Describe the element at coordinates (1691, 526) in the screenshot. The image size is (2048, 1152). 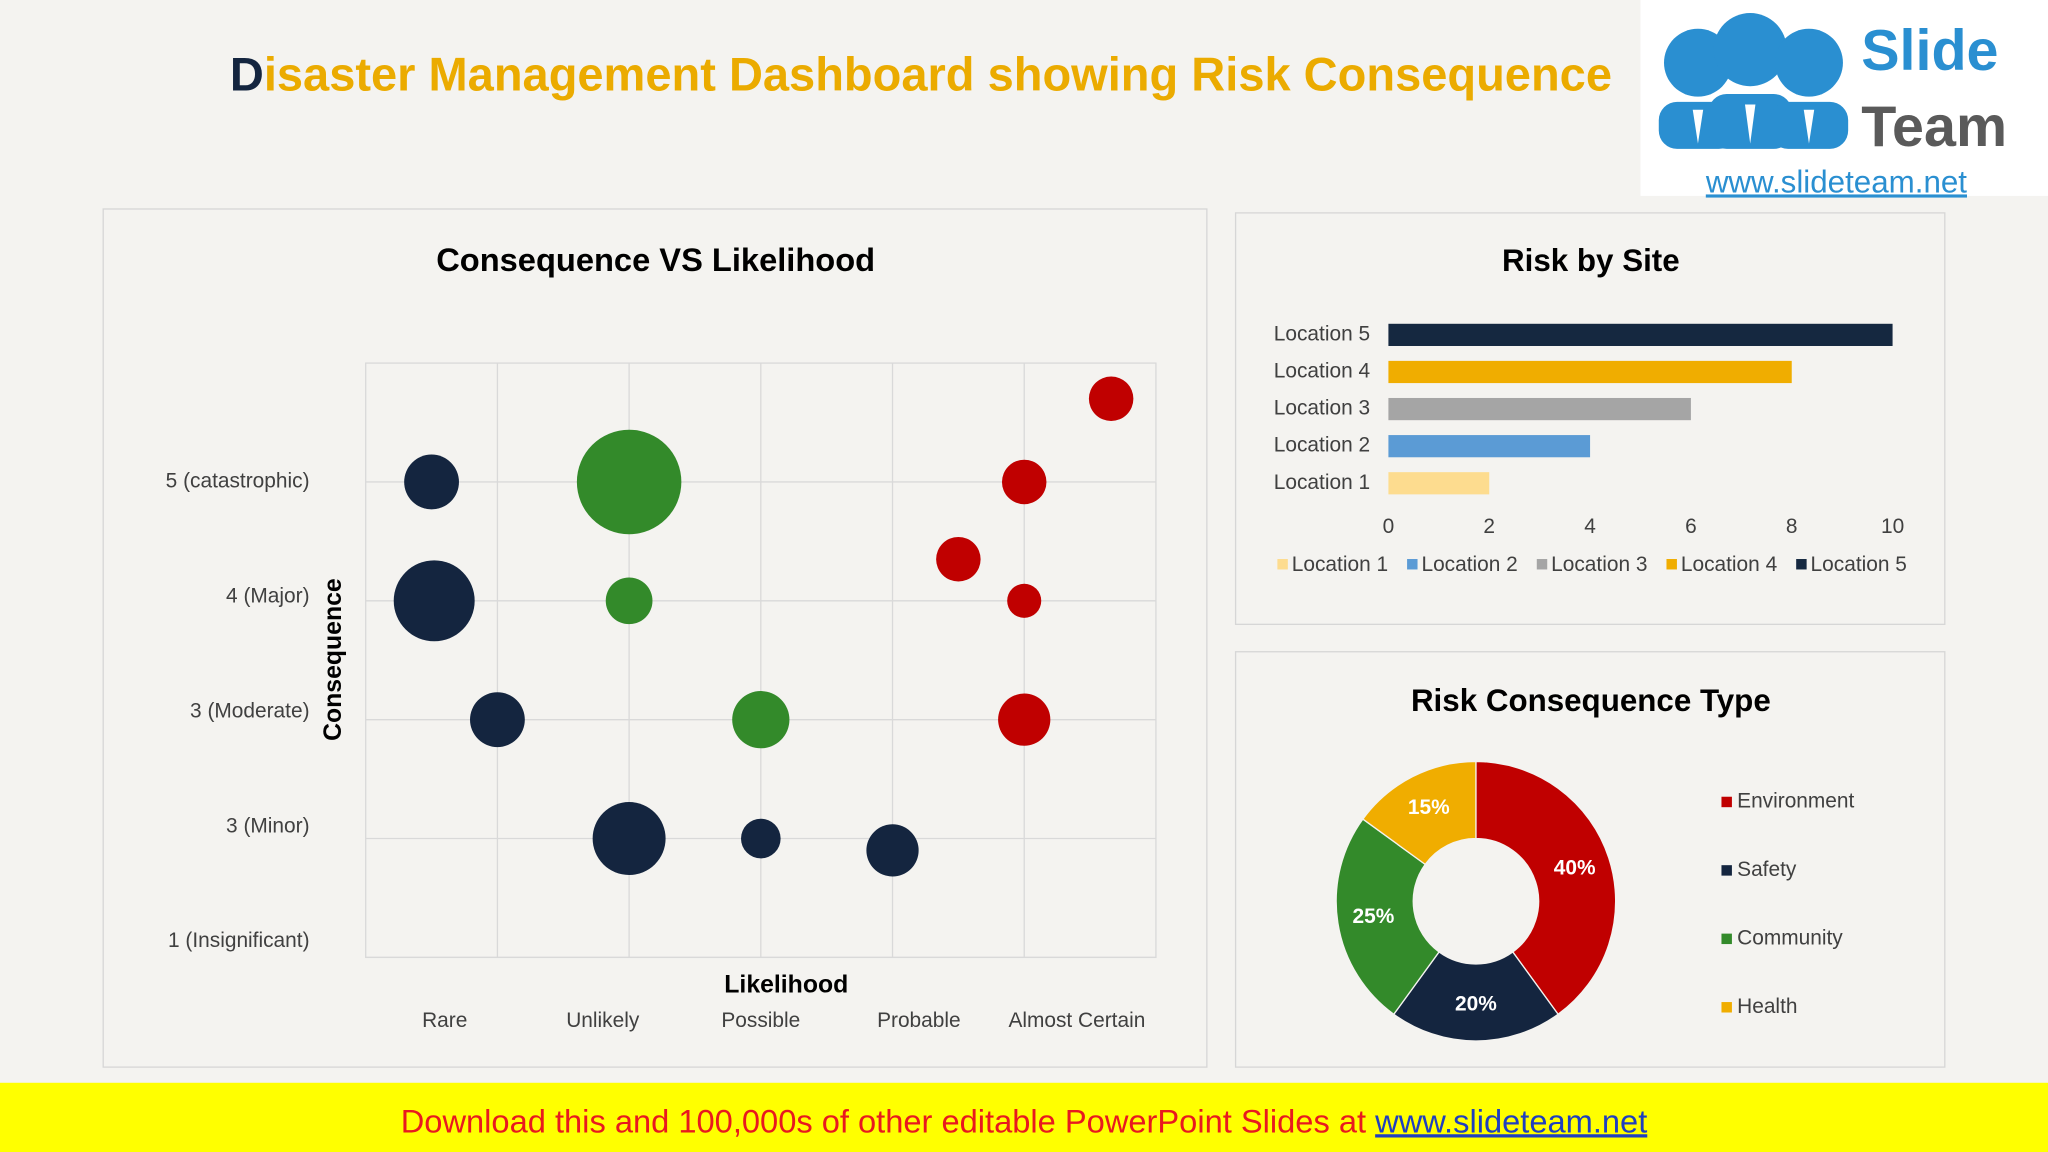
I see `x-tick-label: 6` at that location.